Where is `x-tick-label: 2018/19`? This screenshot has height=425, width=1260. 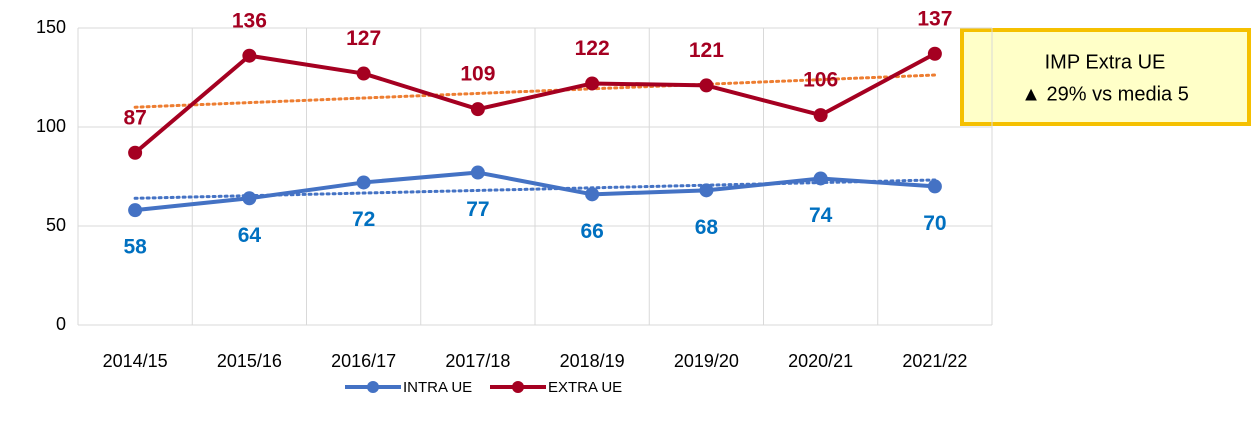 x-tick-label: 2018/19 is located at coordinates (592, 361).